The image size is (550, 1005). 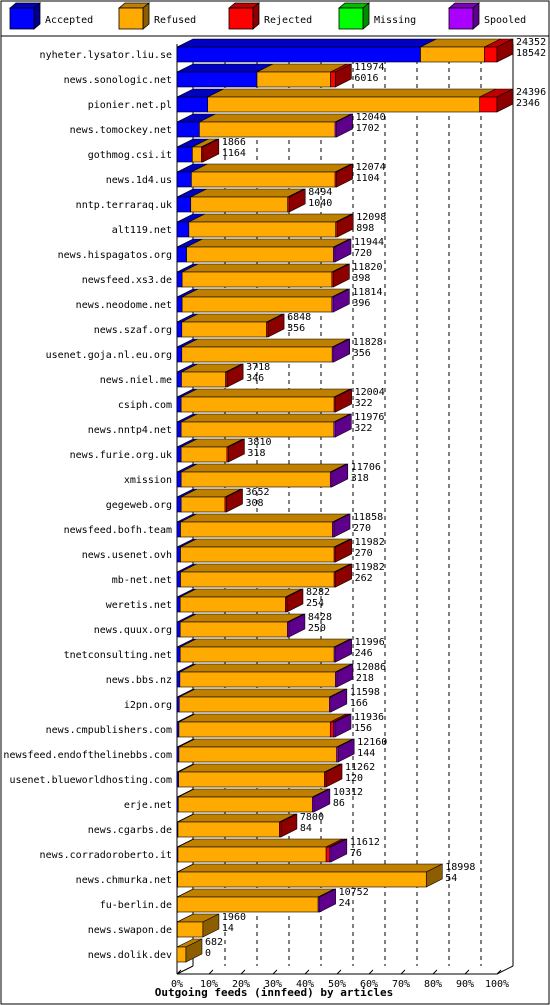 I want to click on host-label: news.bbs.nz, so click(x=139, y=680).